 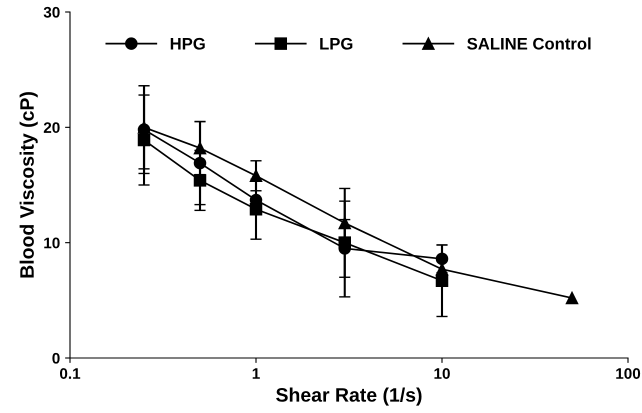 What do you see at coordinates (187, 44) in the screenshot?
I see `legend-label: HPG` at bounding box center [187, 44].